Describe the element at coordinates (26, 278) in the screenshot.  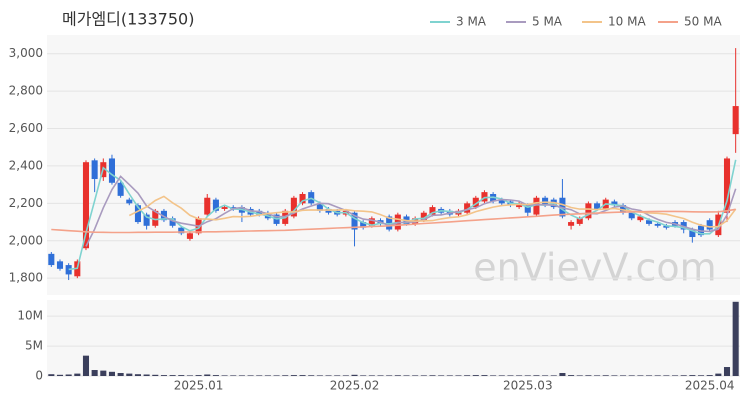
I see `y-tick-label: 1,800` at that location.